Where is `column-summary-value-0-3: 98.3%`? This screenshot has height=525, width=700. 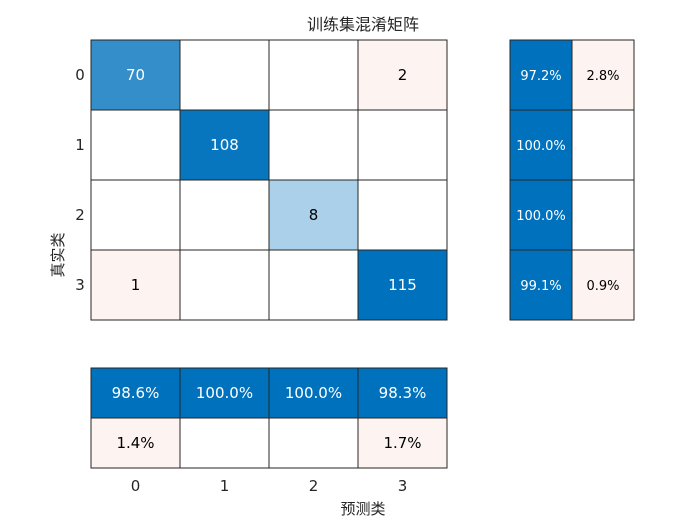 column-summary-value-0-3: 98.3% is located at coordinates (403, 393).